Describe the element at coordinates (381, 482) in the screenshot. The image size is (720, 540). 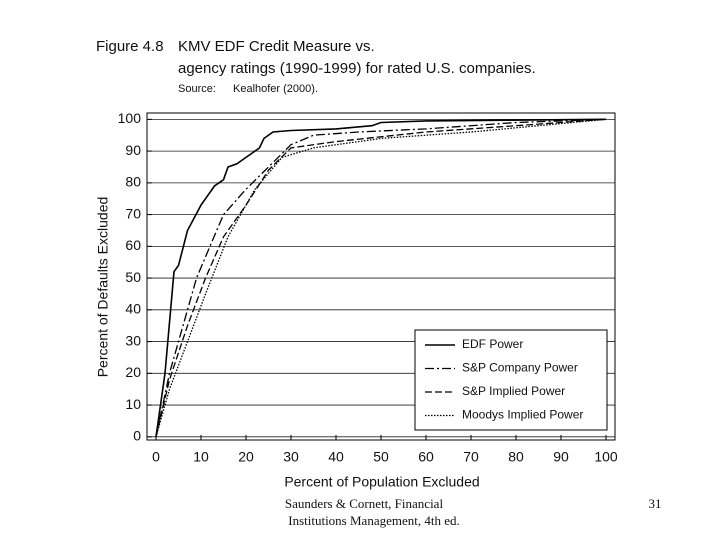
I see `x-axis-label: Percent of Population Excluded` at that location.